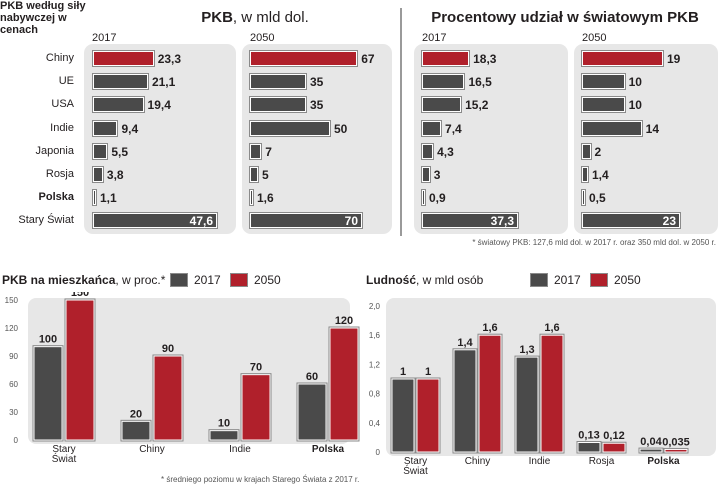 This screenshot has width=720, height=486. I want to click on bar-value-label: 70, so click(256, 368).